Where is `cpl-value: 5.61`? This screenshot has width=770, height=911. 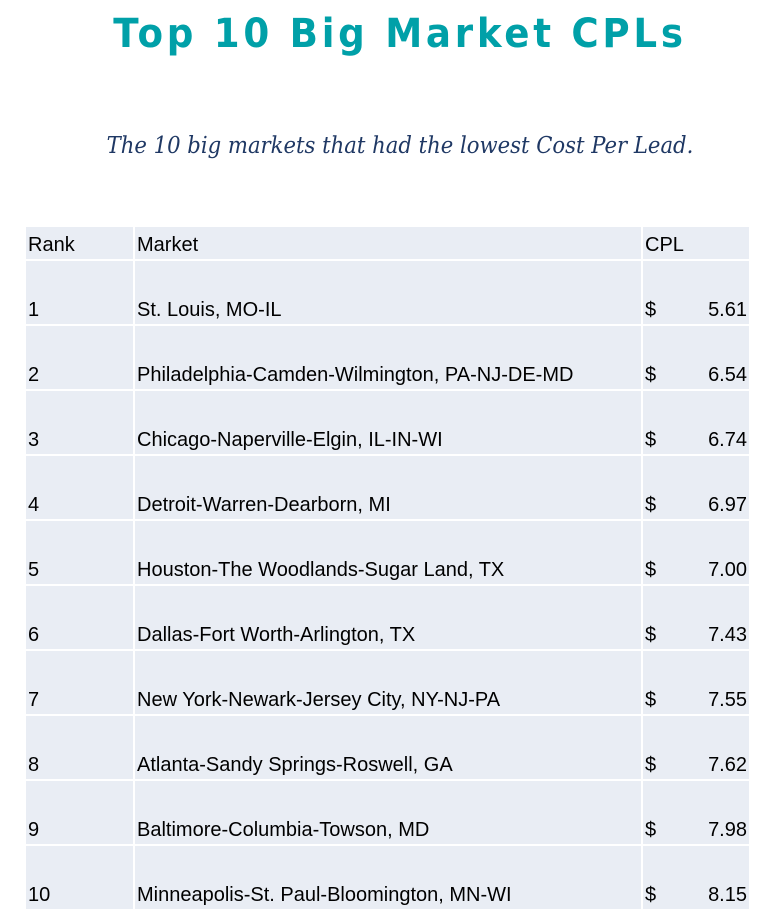 cpl-value: 5.61 is located at coordinates (727, 310).